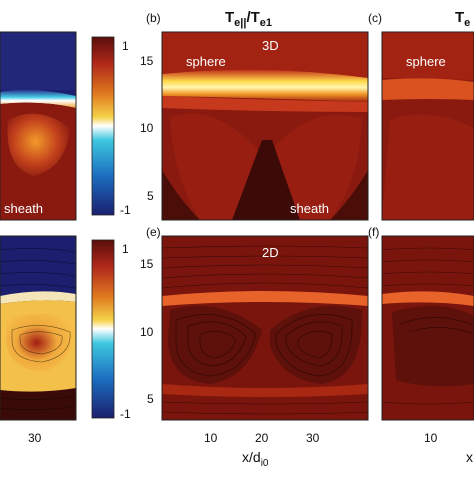 Image resolution: width=474 pixels, height=479 pixels. Describe the element at coordinates (125, 249) in the screenshot. I see `colorbar-bottom-tick-max: 1` at that location.